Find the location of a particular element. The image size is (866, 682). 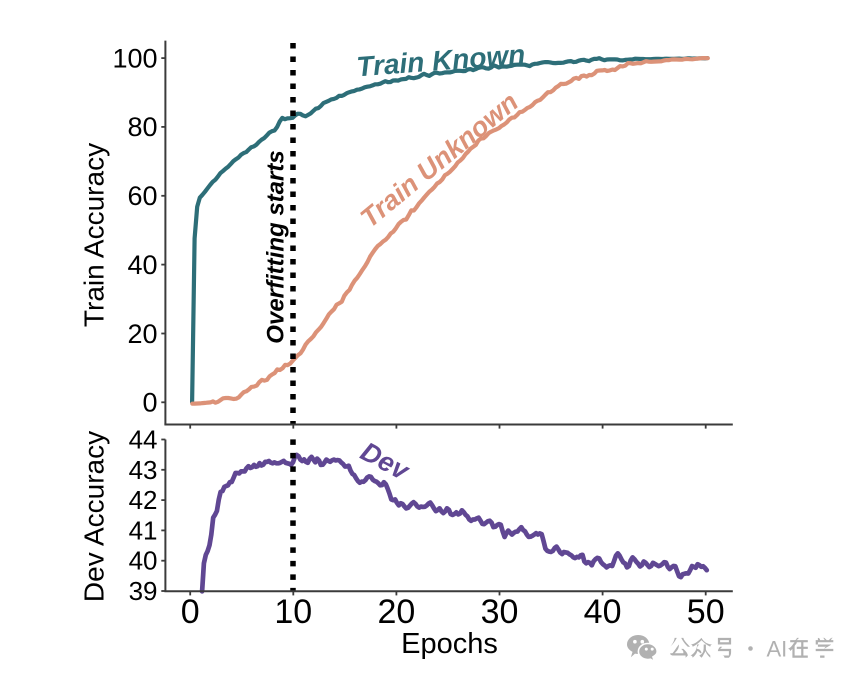

svg-text: Dev Accuracy is located at coordinates (94, 516).